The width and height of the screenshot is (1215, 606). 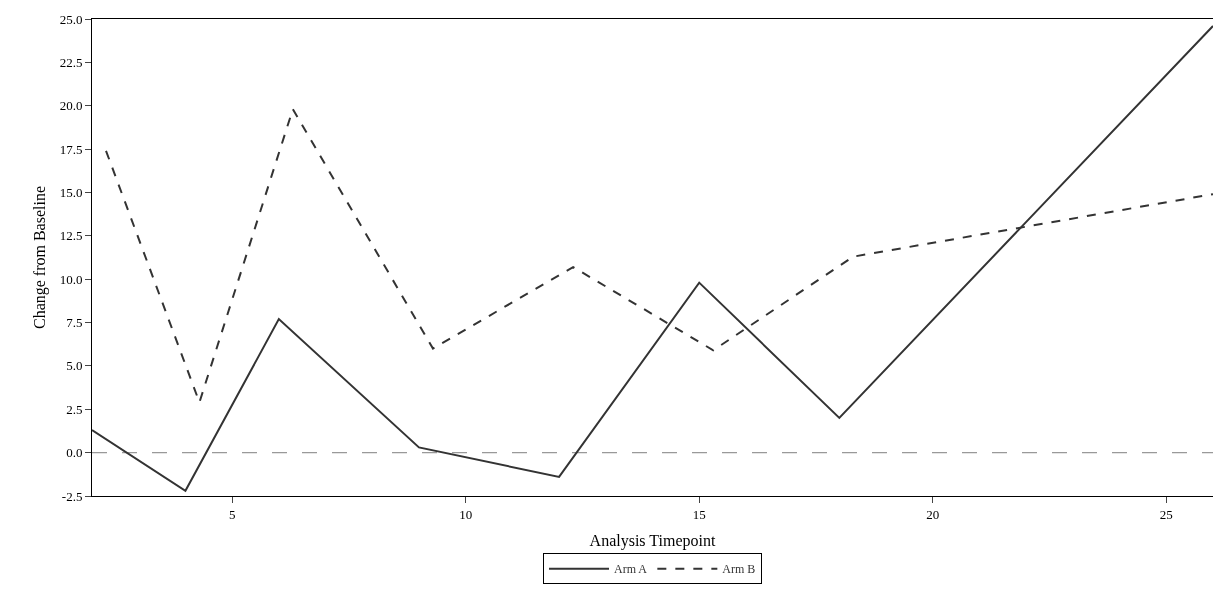 What do you see at coordinates (631, 569) in the screenshot?
I see `legend-label: Arm A` at bounding box center [631, 569].